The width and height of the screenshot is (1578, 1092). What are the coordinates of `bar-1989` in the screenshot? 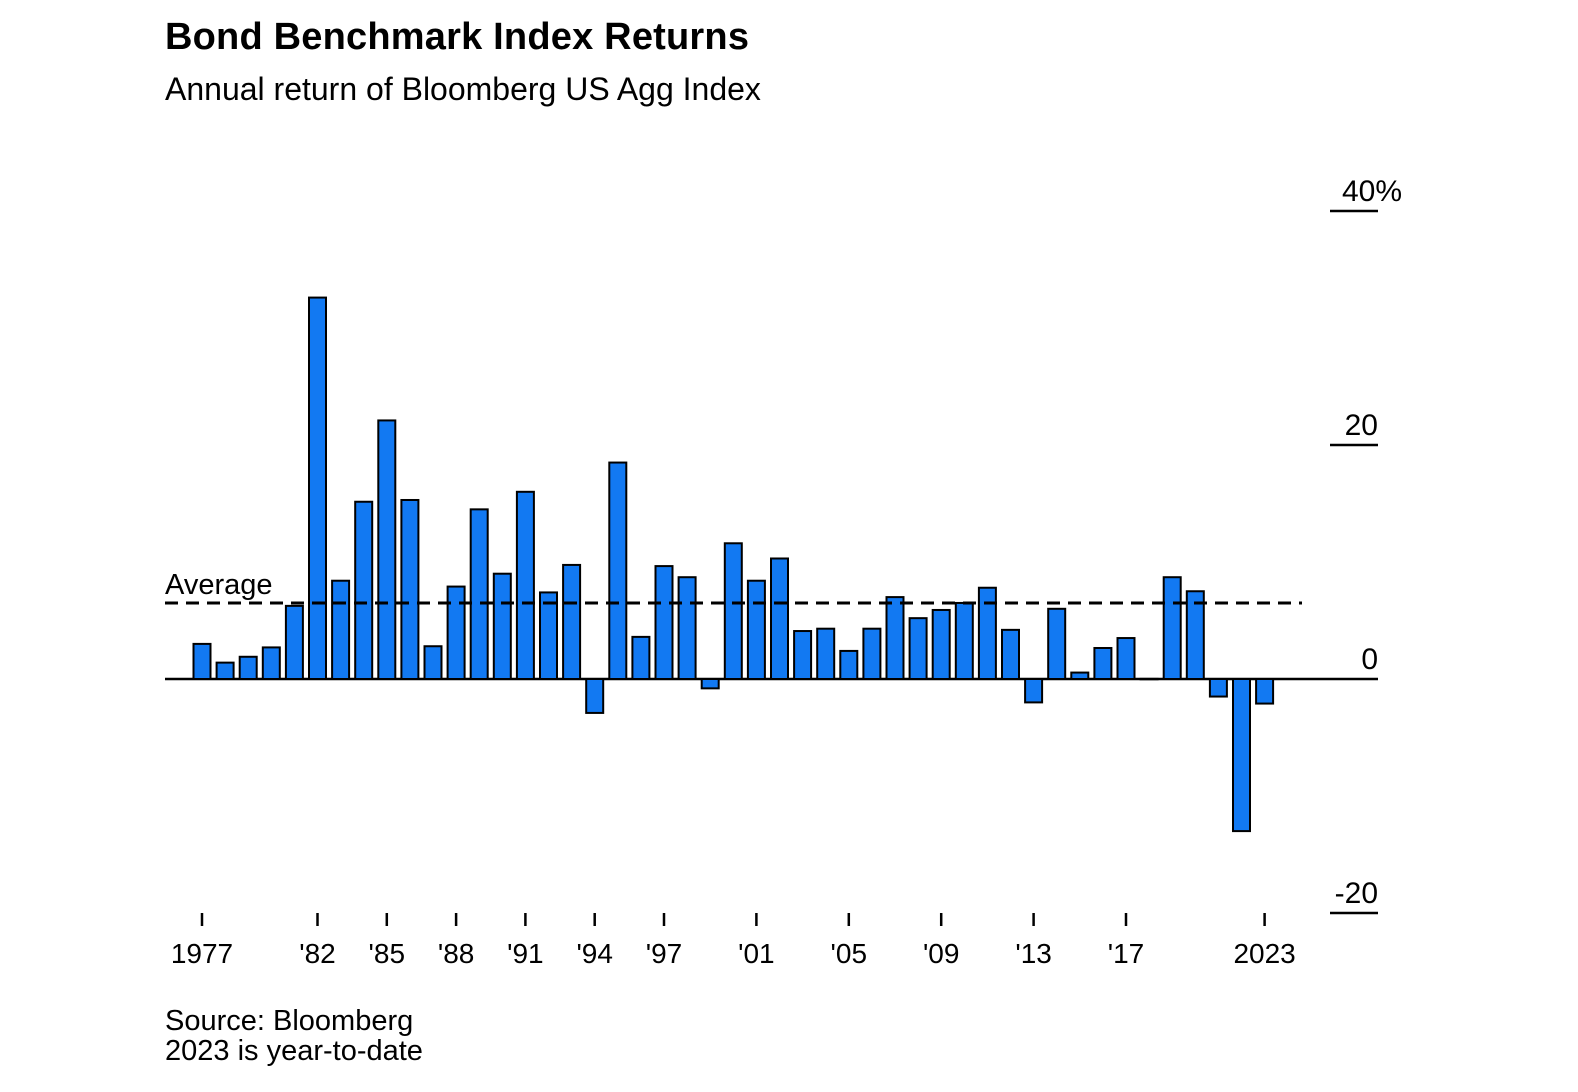 It's located at (479, 594).